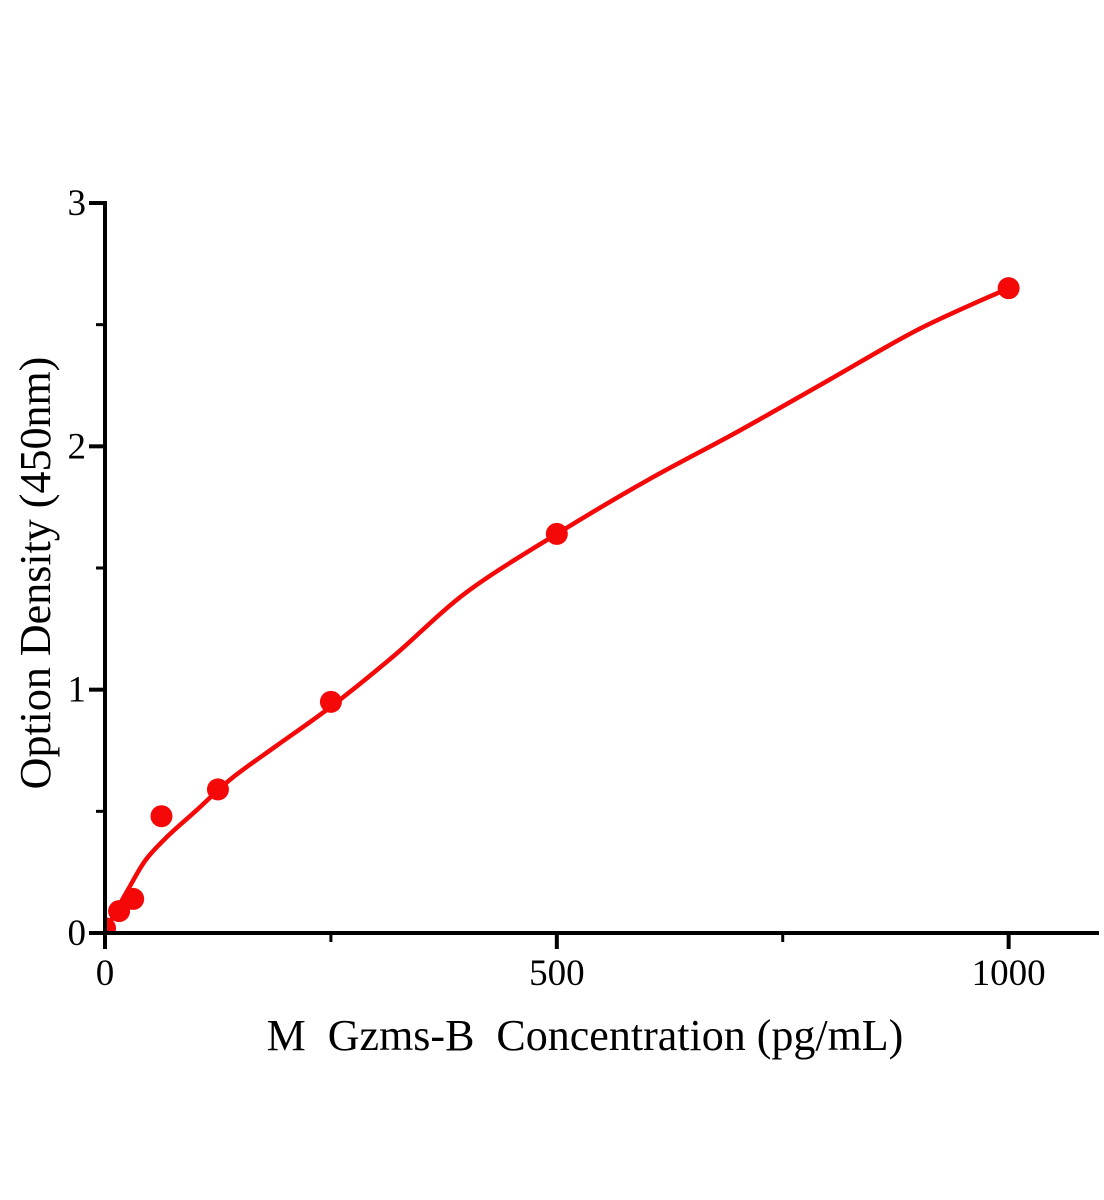  What do you see at coordinates (77, 446) in the screenshot?
I see `y-tick-label: 2` at bounding box center [77, 446].